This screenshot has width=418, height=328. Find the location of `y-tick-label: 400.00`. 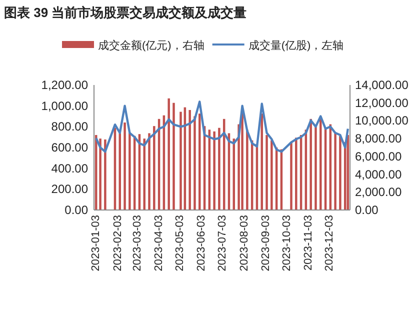

y-tick-label: 400.00 is located at coordinates (69, 168).